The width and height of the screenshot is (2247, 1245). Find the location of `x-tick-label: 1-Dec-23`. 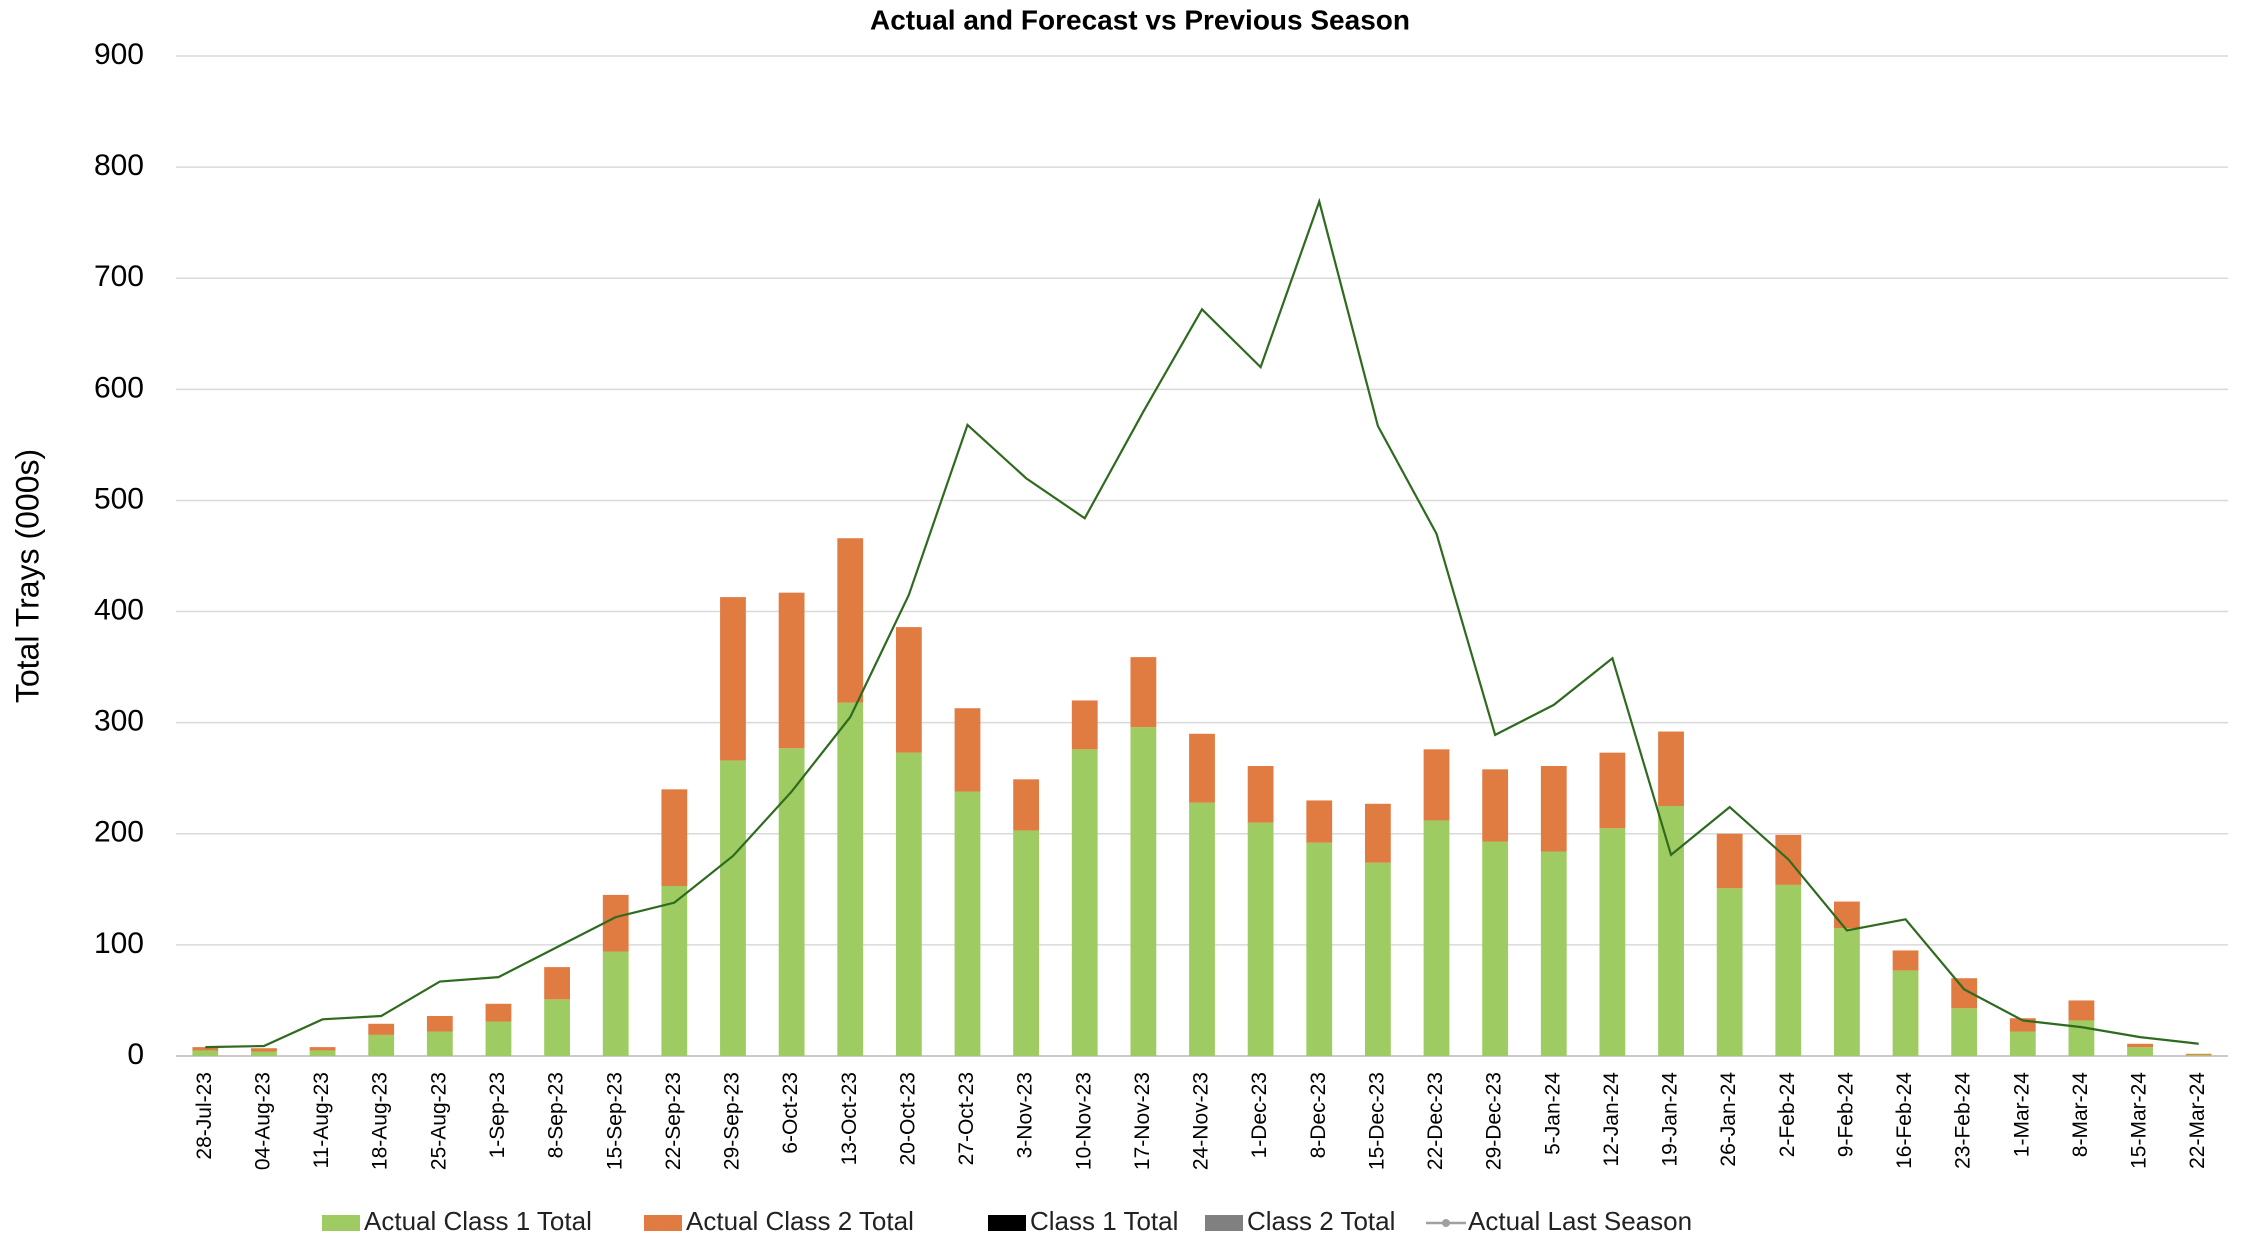

x-tick-label: 1-Dec-23 is located at coordinates (1259, 1115).